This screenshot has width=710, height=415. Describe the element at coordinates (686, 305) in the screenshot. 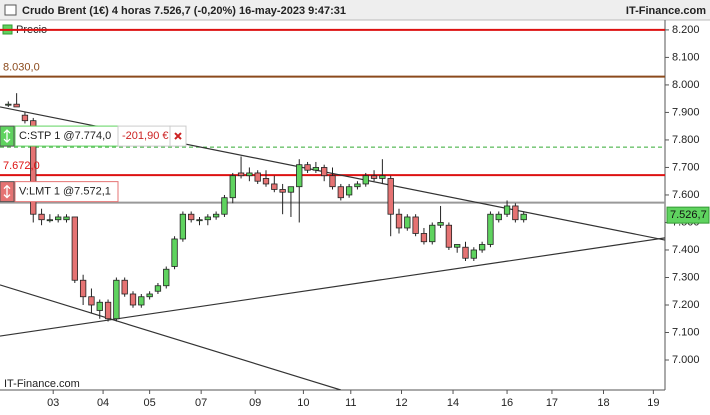

I see `y-tick-label: 7.200` at that location.